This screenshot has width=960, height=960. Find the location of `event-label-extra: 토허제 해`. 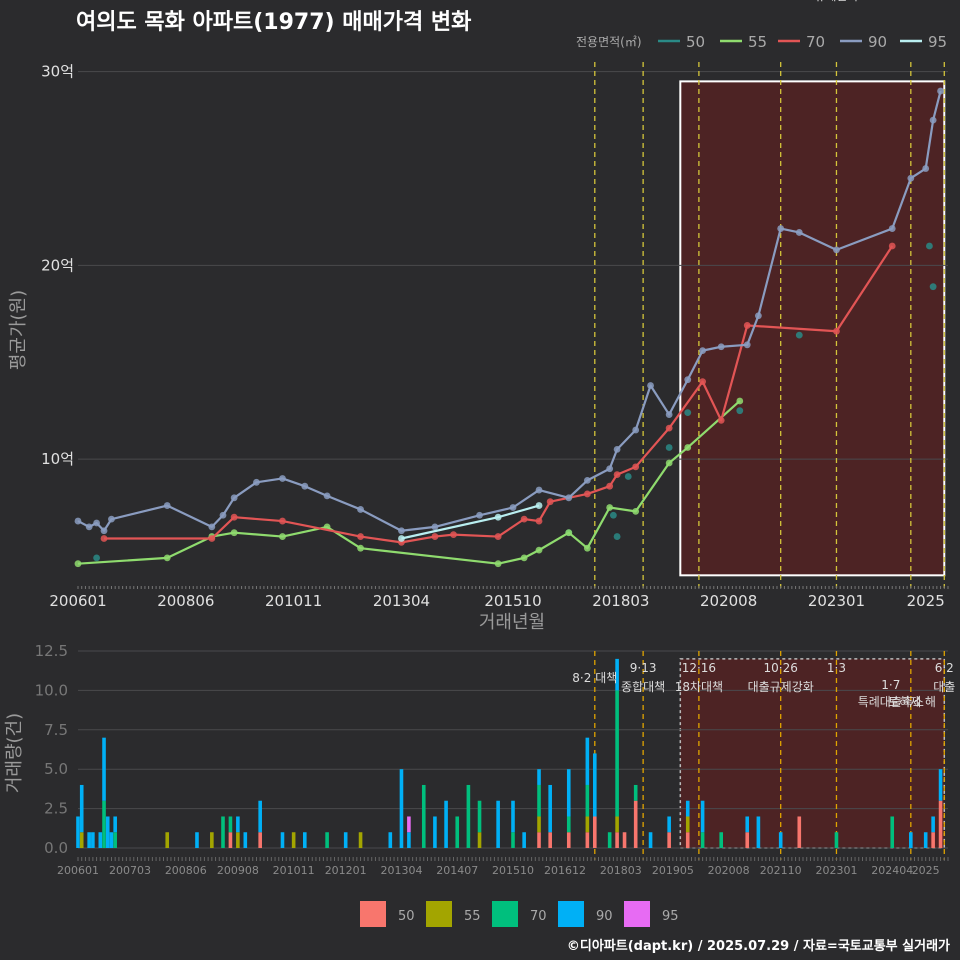

event-label-extra: 토허제 해 is located at coordinates (912, 702).